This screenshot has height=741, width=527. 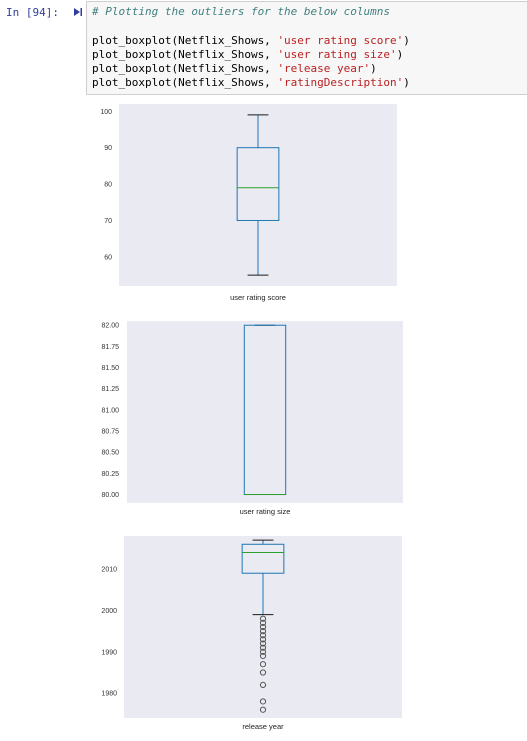 I want to click on y-tick-label: 90, so click(x=108, y=148).